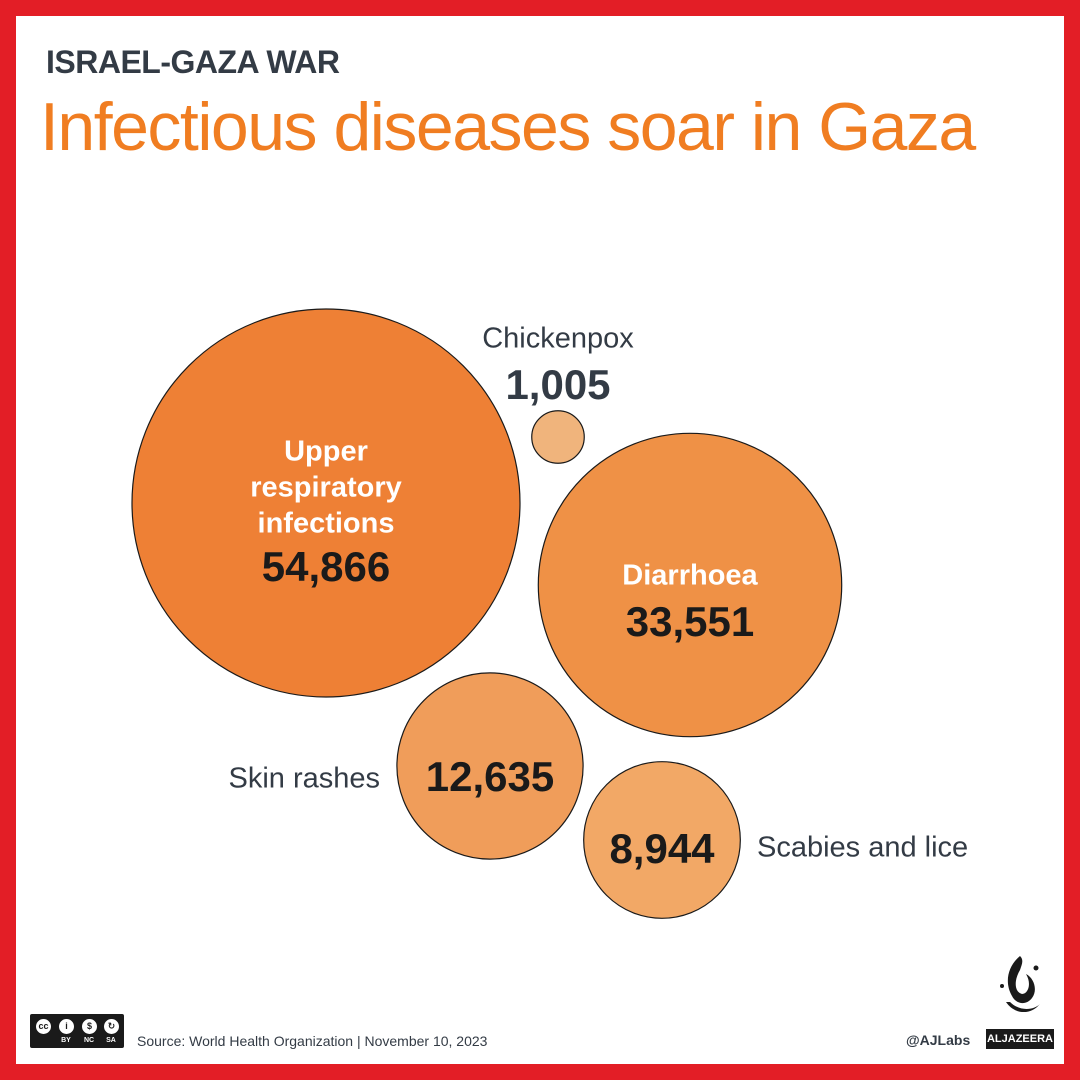  What do you see at coordinates (77, 1031) in the screenshot?
I see `cc-license-badge: cc i $ ↻ BY NC SA` at bounding box center [77, 1031].